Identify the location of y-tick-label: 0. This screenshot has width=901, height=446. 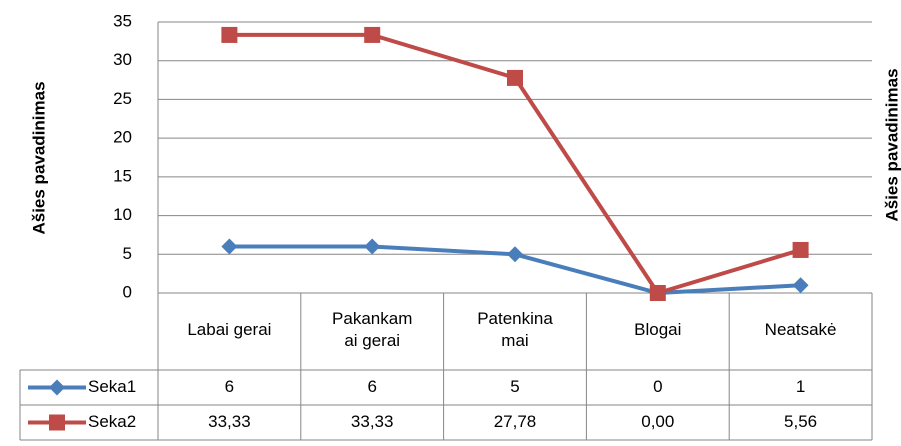
(127, 291).